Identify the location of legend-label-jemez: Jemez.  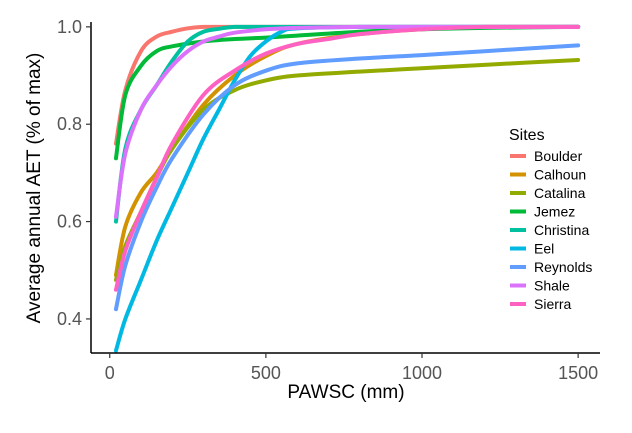
(554, 212).